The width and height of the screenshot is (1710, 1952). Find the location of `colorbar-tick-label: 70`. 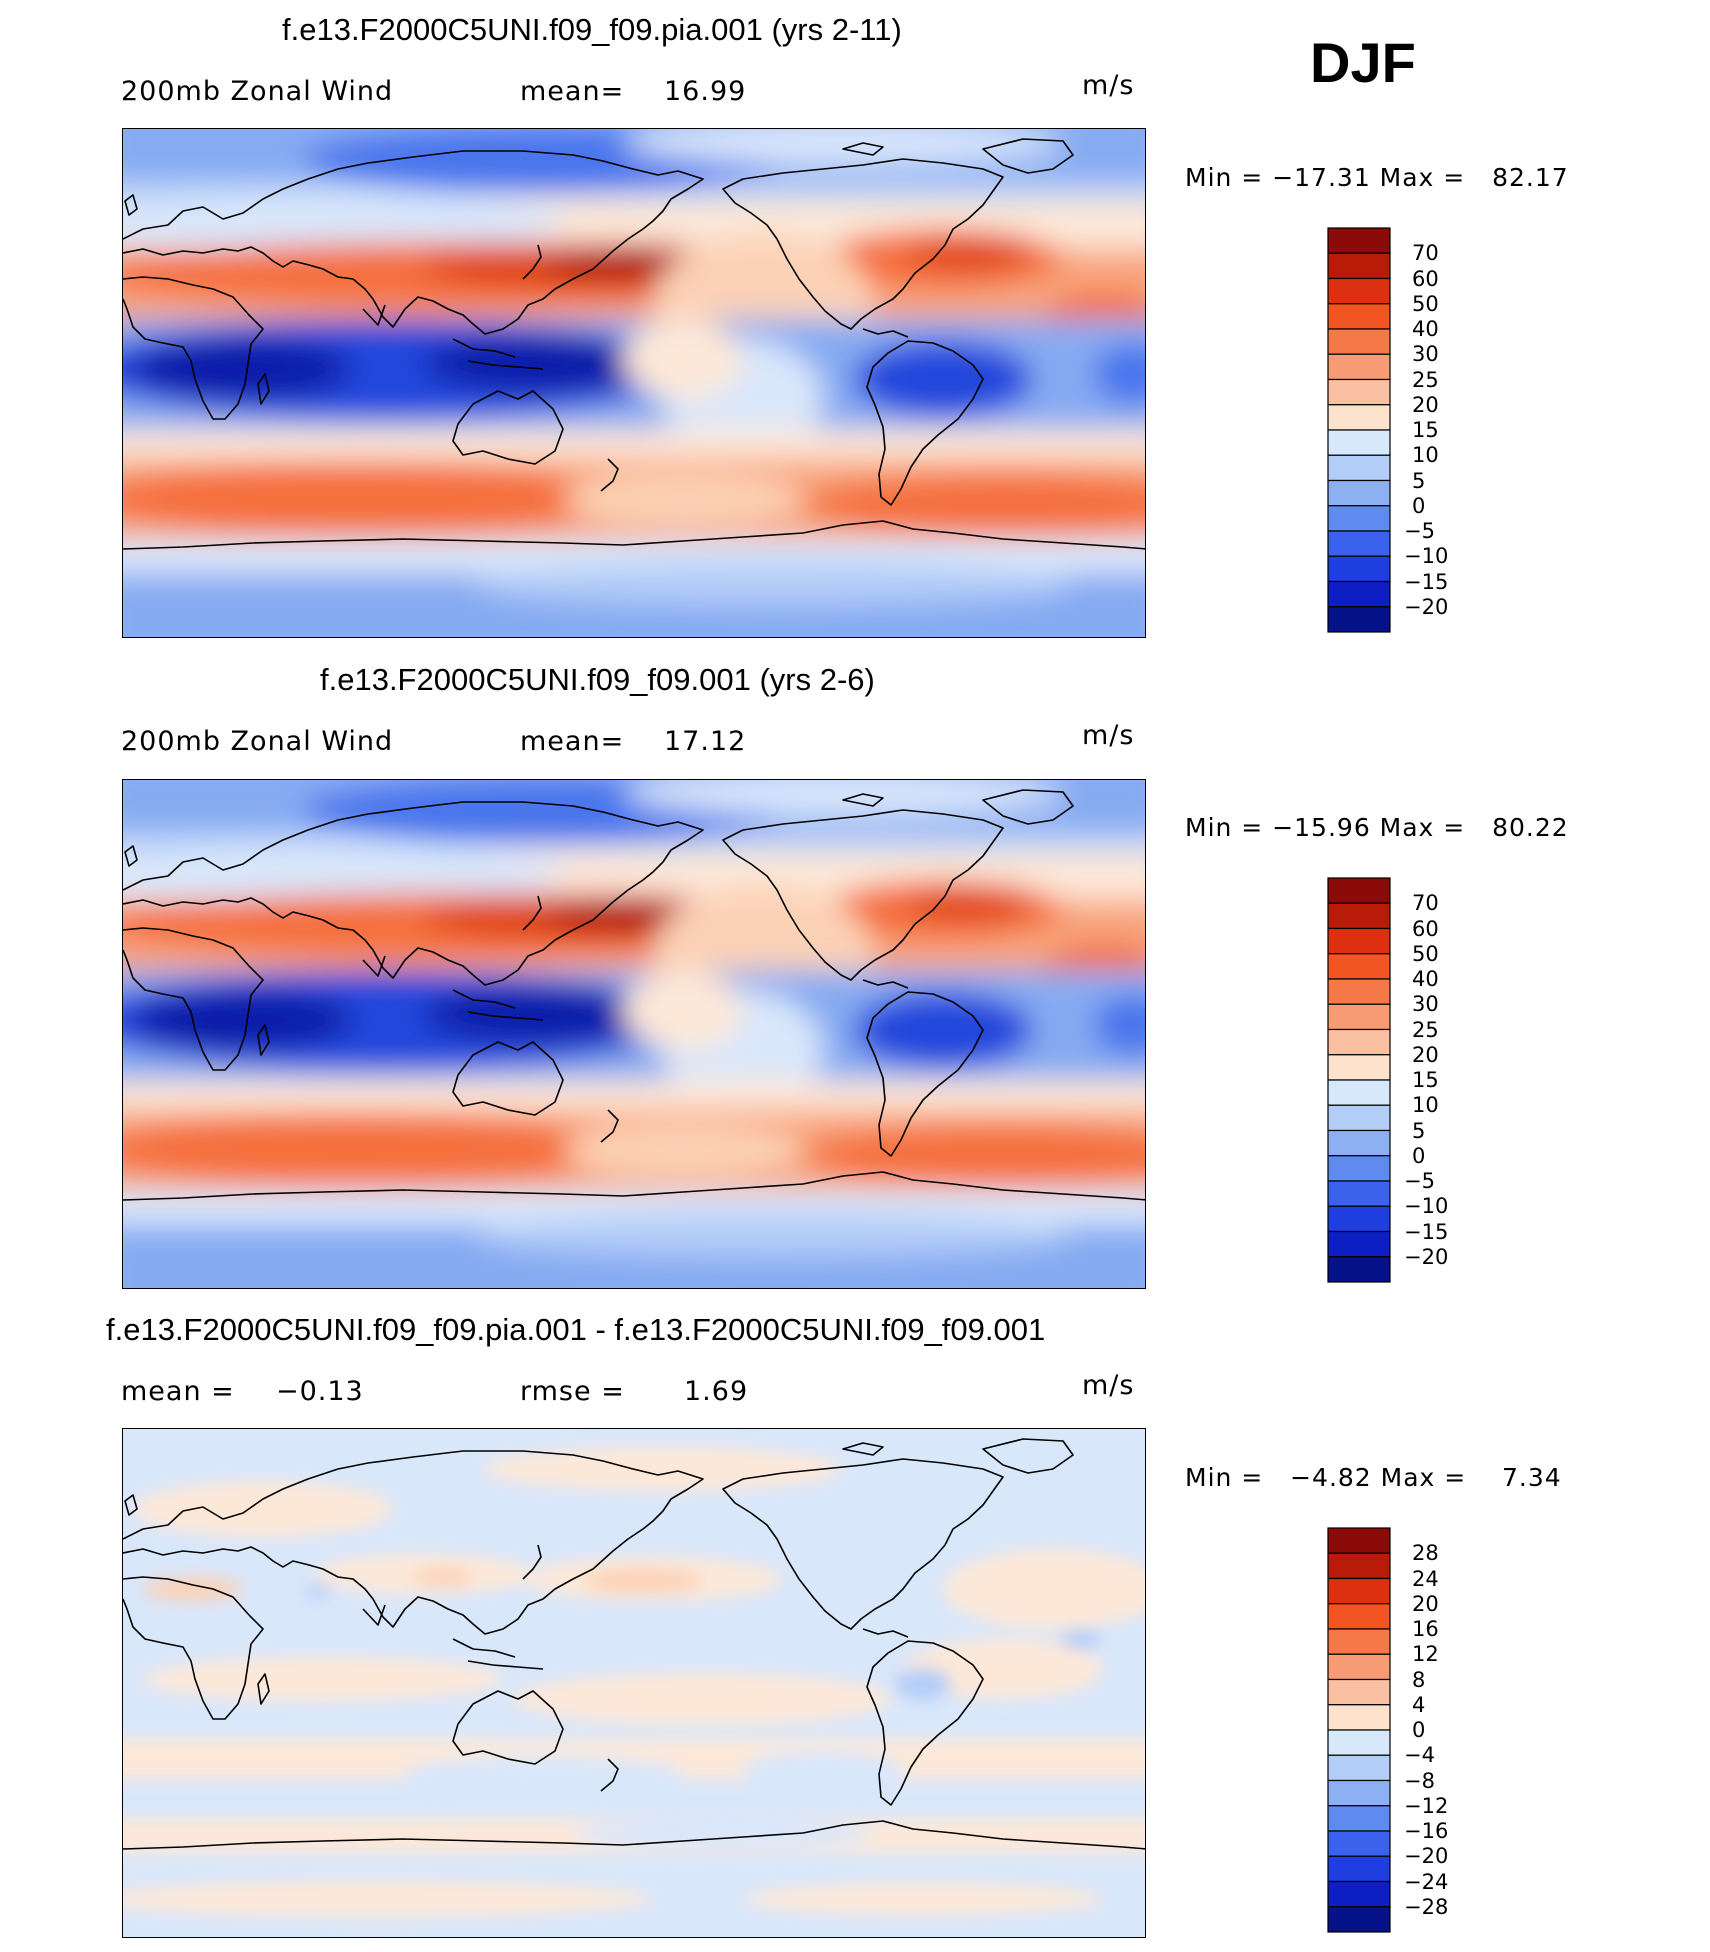

colorbar-tick-label: 70 is located at coordinates (1425, 903).